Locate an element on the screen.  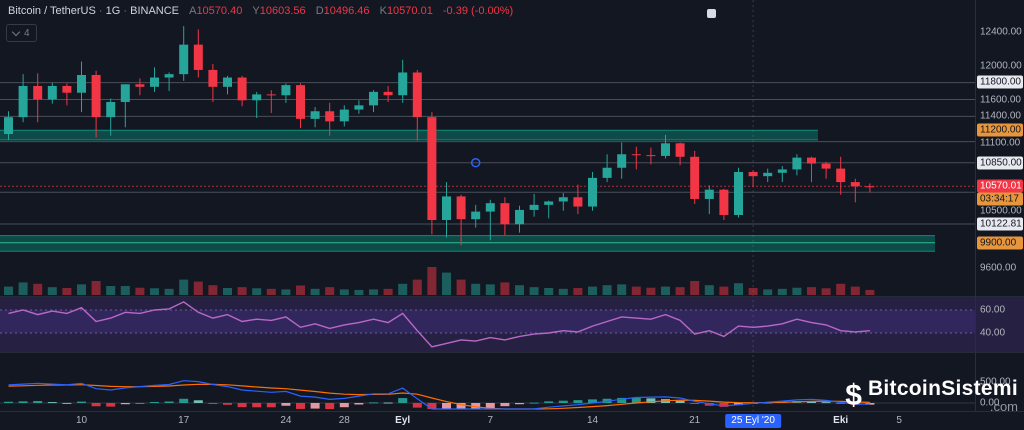
interval-label: 1G is located at coordinates (113, 11).